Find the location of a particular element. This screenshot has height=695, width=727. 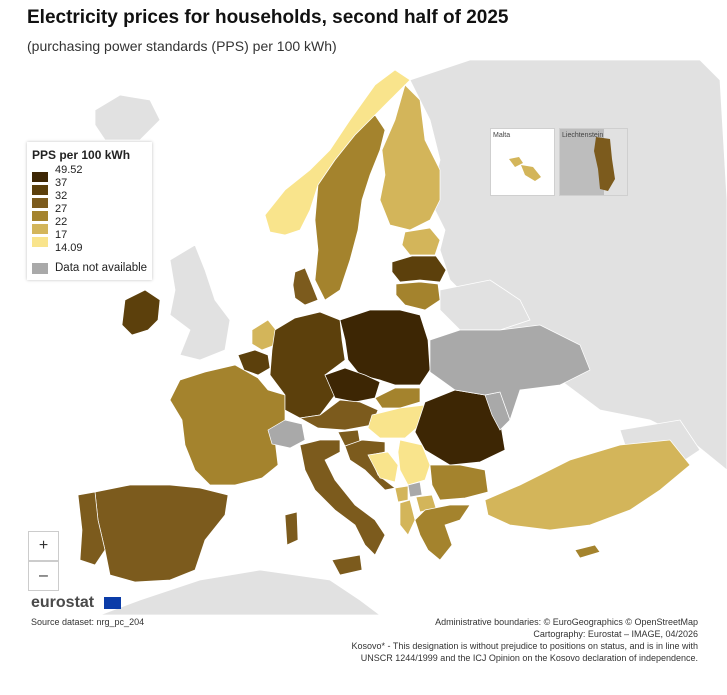

region-lithuania is located at coordinates (418, 296).